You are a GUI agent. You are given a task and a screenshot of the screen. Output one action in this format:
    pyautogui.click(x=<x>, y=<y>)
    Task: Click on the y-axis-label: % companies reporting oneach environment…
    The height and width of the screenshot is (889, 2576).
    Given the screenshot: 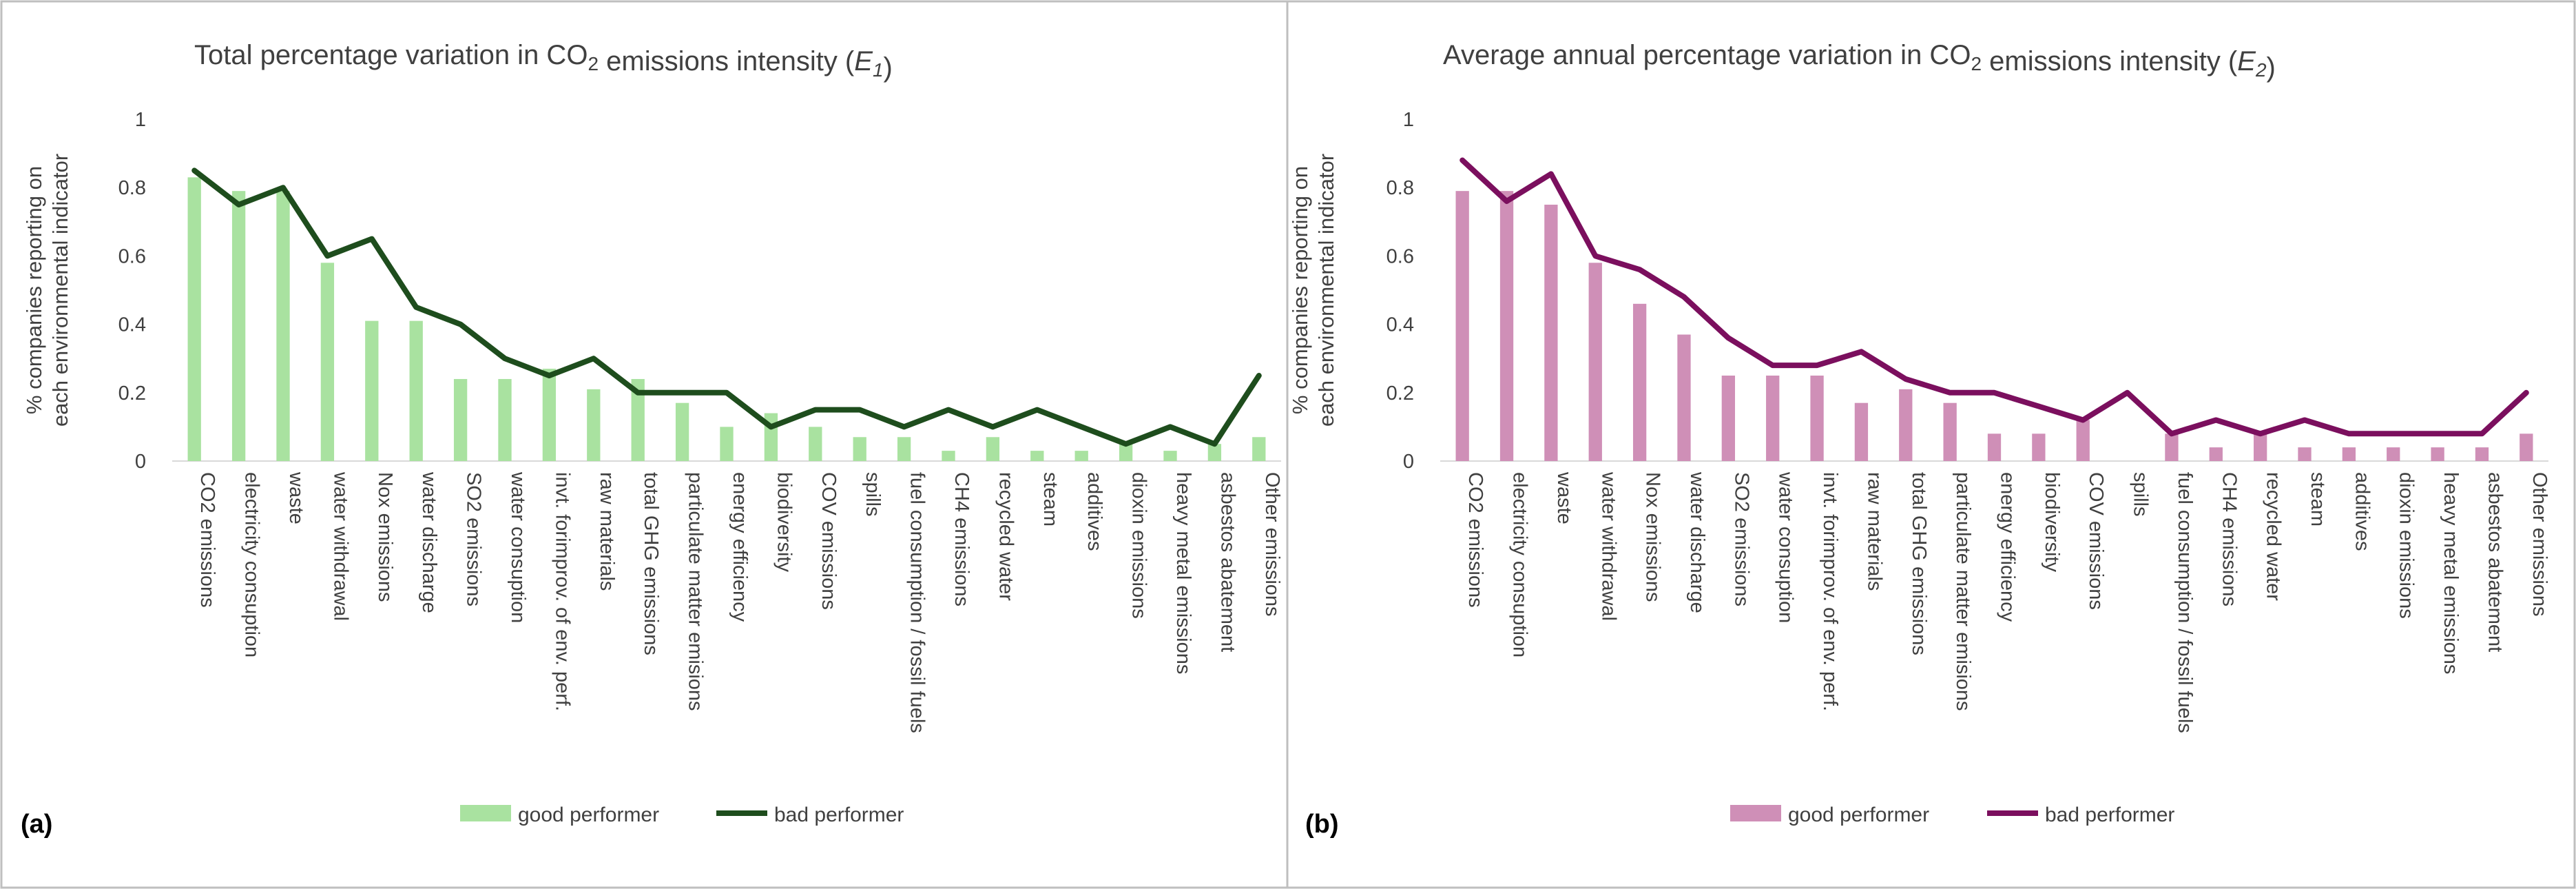 What is the action you would take?
    pyautogui.click(x=47, y=290)
    